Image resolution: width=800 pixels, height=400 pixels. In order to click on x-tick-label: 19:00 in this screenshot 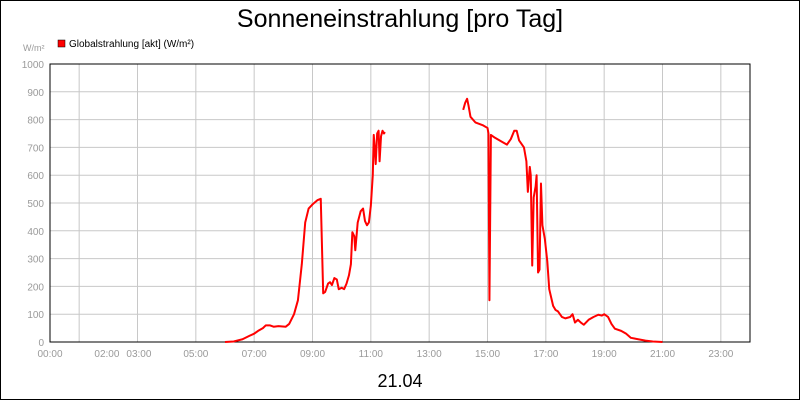, I will do `click(604, 354)`.